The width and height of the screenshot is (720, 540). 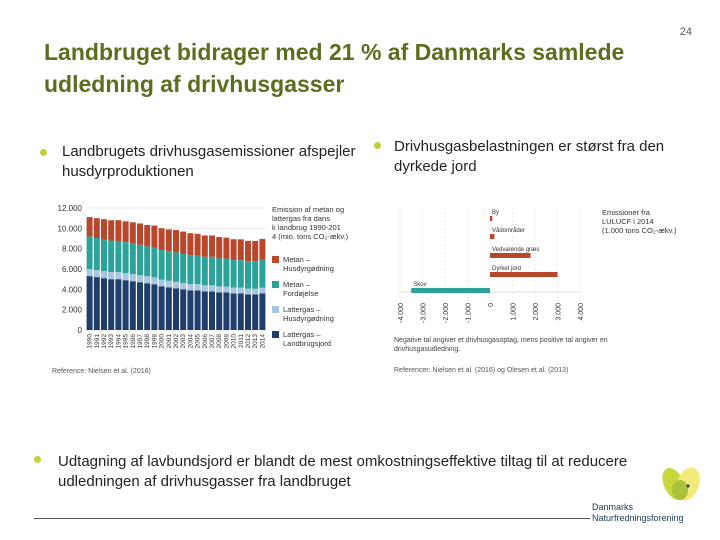 What do you see at coordinates (427, 349) in the screenshot?
I see `chart-note-line: drivhusgasudledning.` at bounding box center [427, 349].